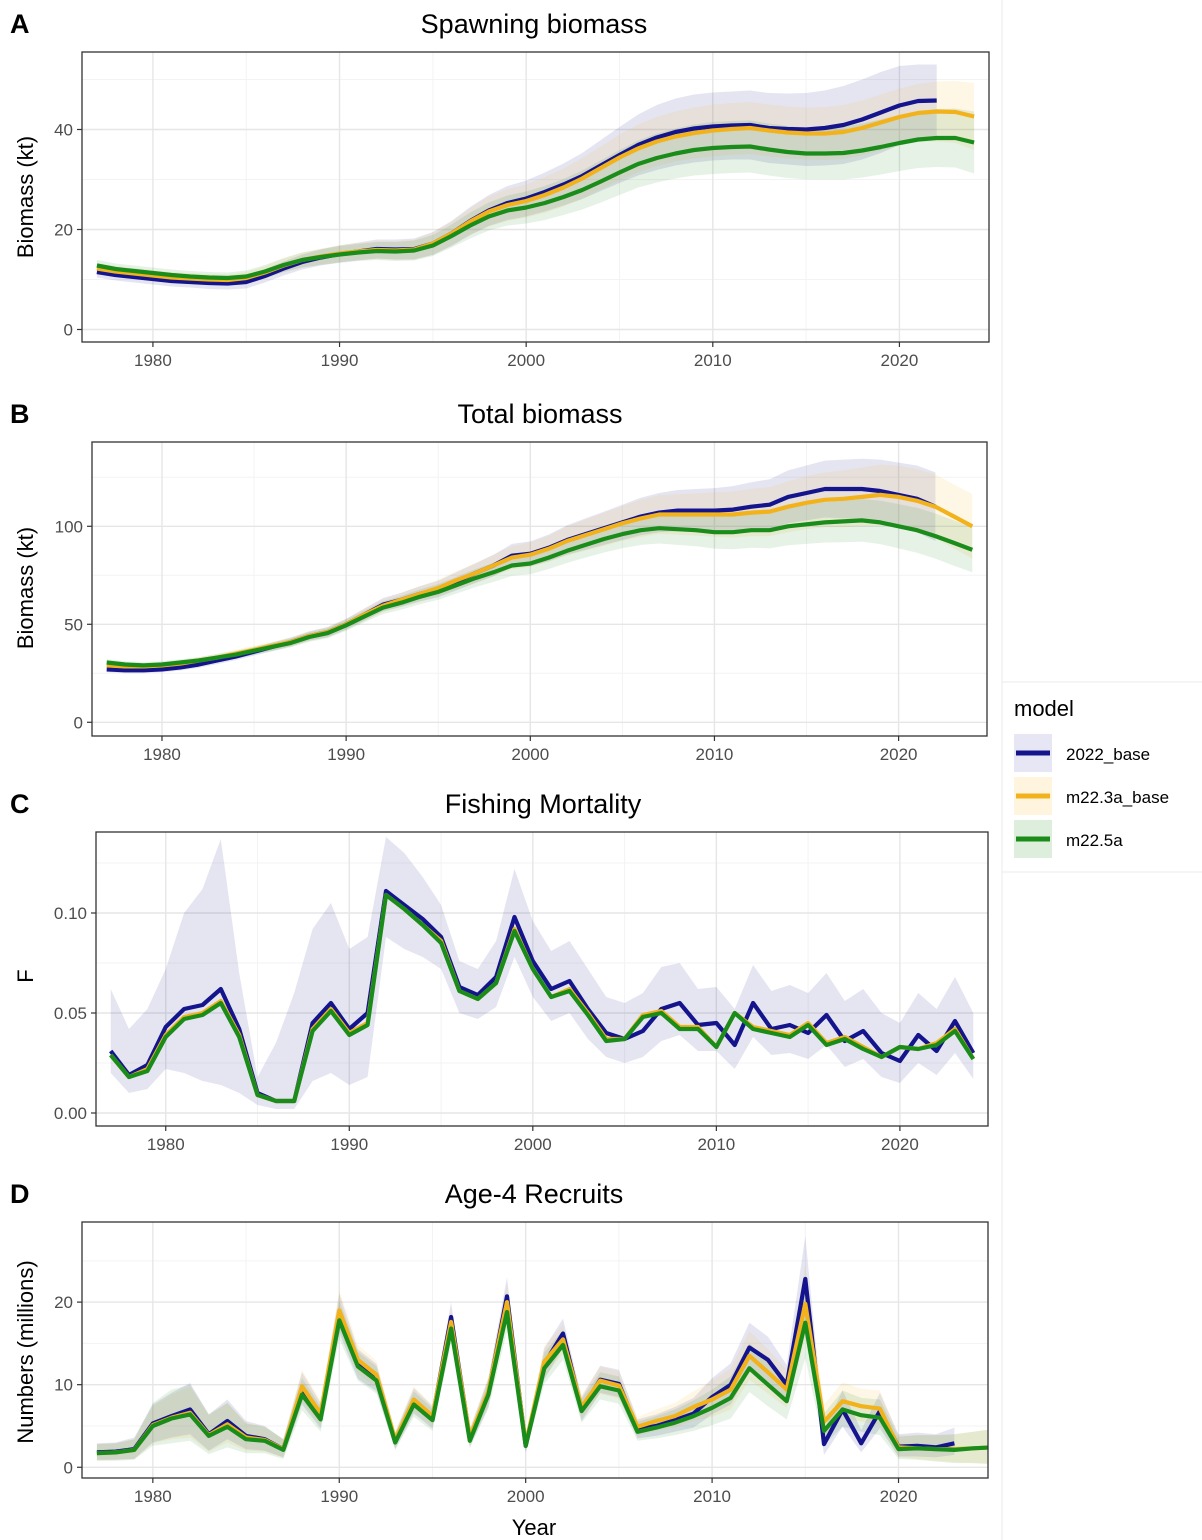  What do you see at coordinates (25, 975) in the screenshot?
I see `y-axis-title: F` at bounding box center [25, 975].